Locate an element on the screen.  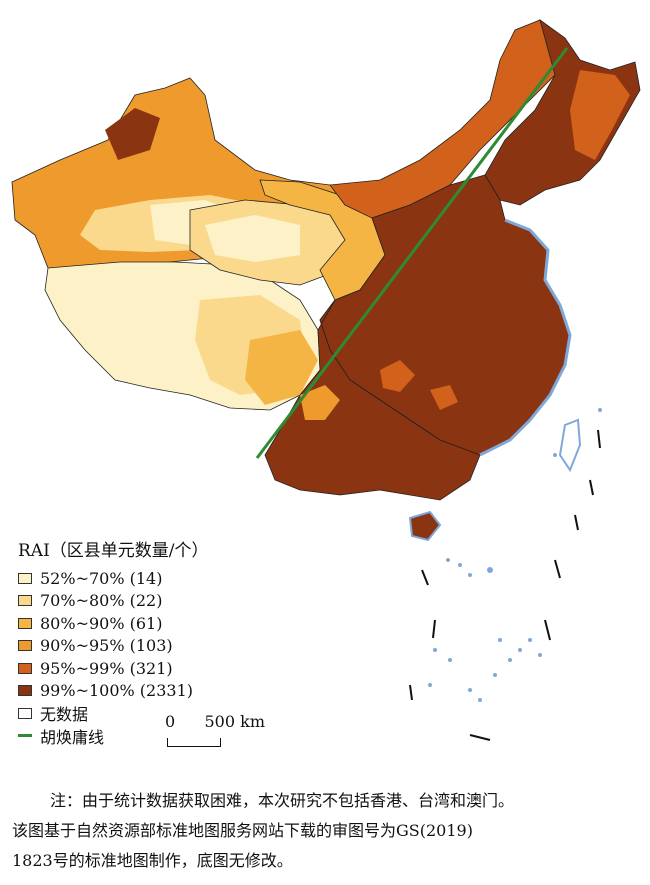
xinjiang-dark-north is located at coordinates (132, 134).